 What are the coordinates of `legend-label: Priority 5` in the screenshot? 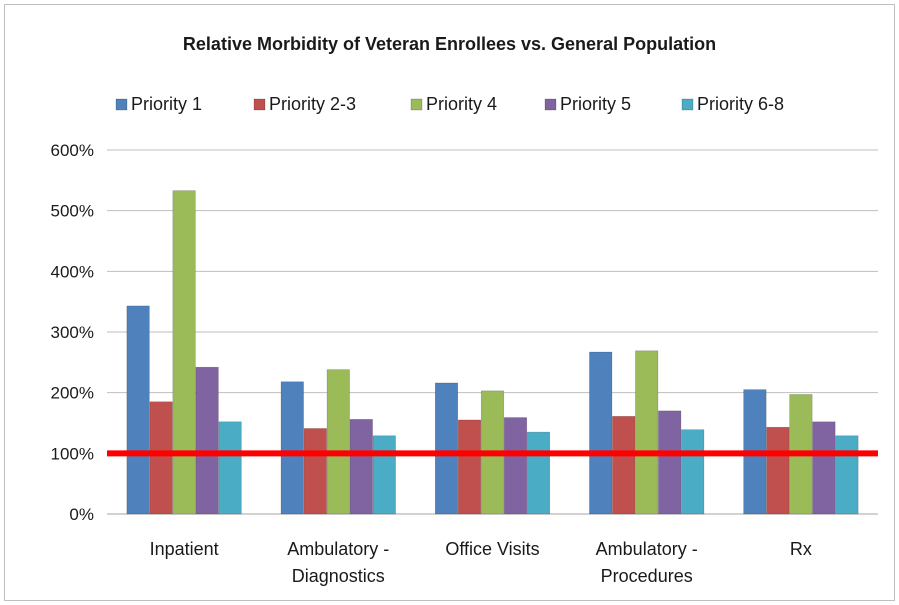 It's located at (595, 104).